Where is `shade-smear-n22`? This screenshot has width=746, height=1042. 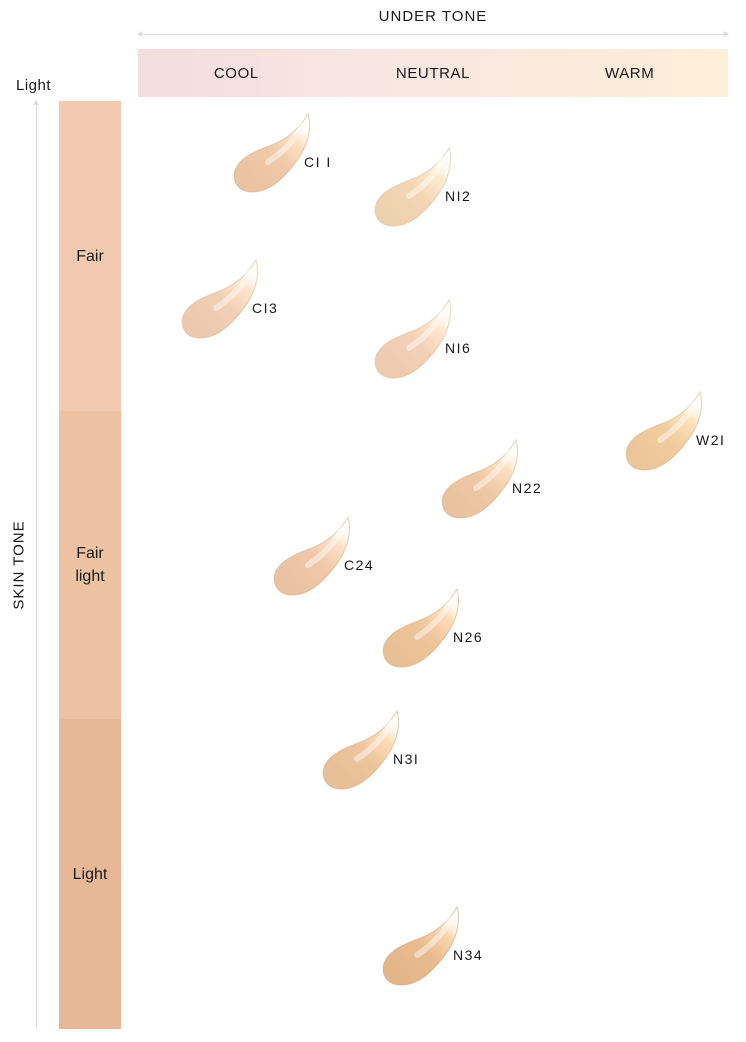 shade-smear-n22 is located at coordinates (480, 478).